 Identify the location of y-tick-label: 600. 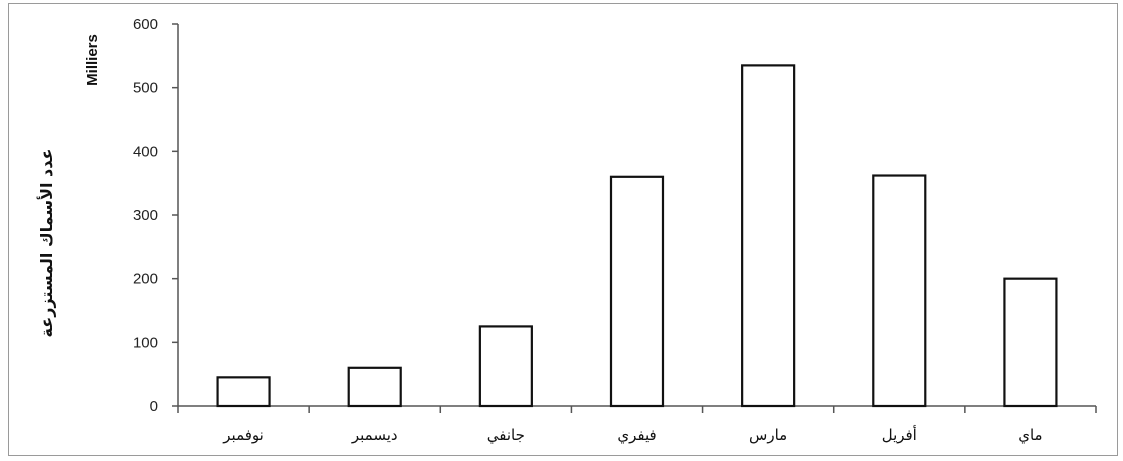
(145, 24).